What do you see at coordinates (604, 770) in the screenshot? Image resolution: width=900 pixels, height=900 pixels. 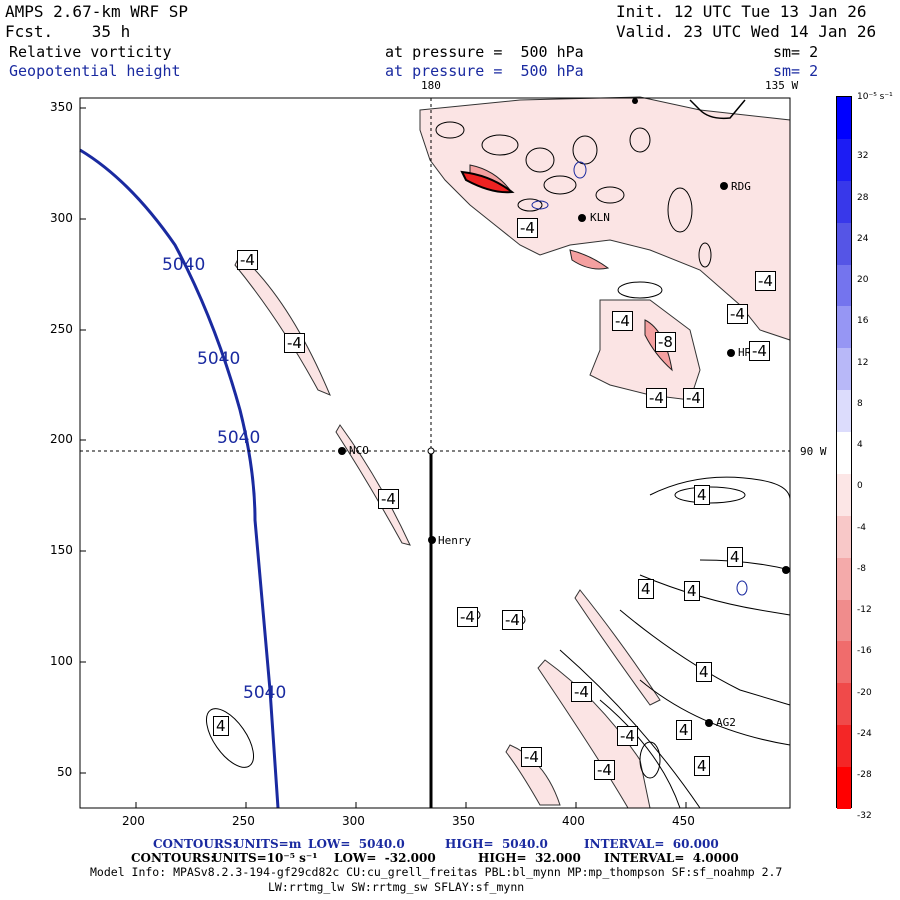 I see `vort-label-neg-16: -4` at bounding box center [604, 770].